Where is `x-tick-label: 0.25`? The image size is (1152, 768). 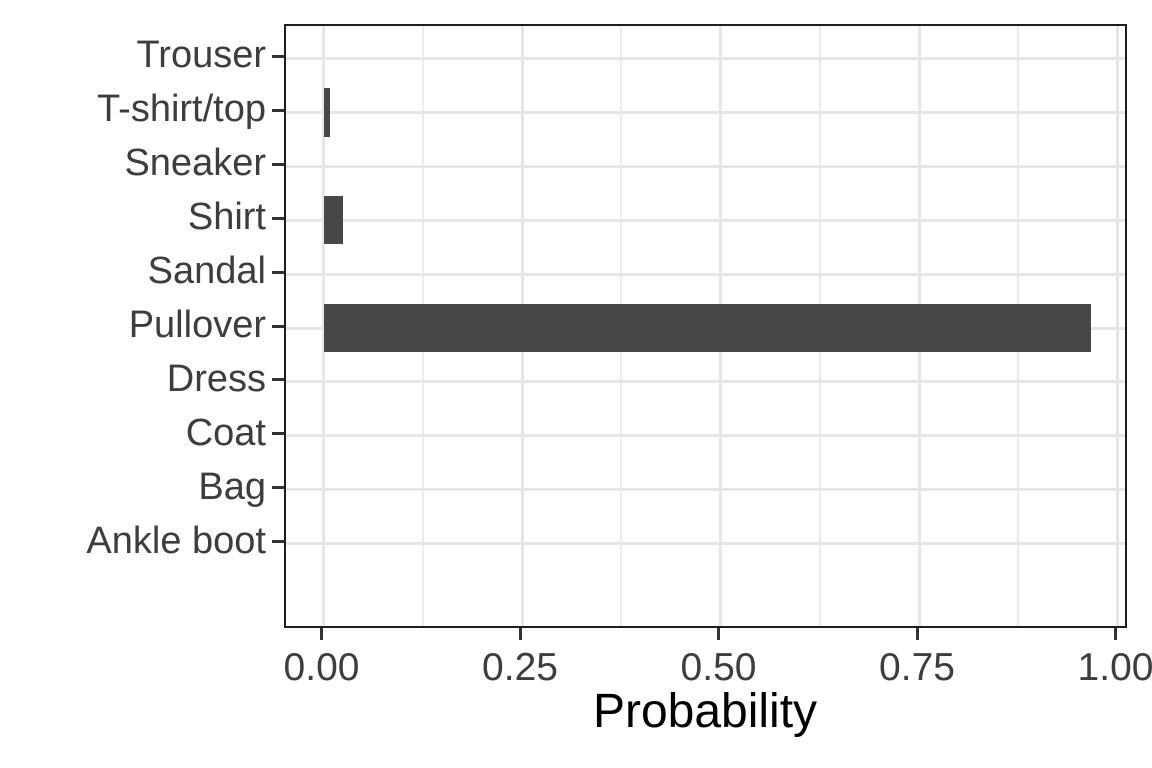 x-tick-label: 0.25 is located at coordinates (520, 667).